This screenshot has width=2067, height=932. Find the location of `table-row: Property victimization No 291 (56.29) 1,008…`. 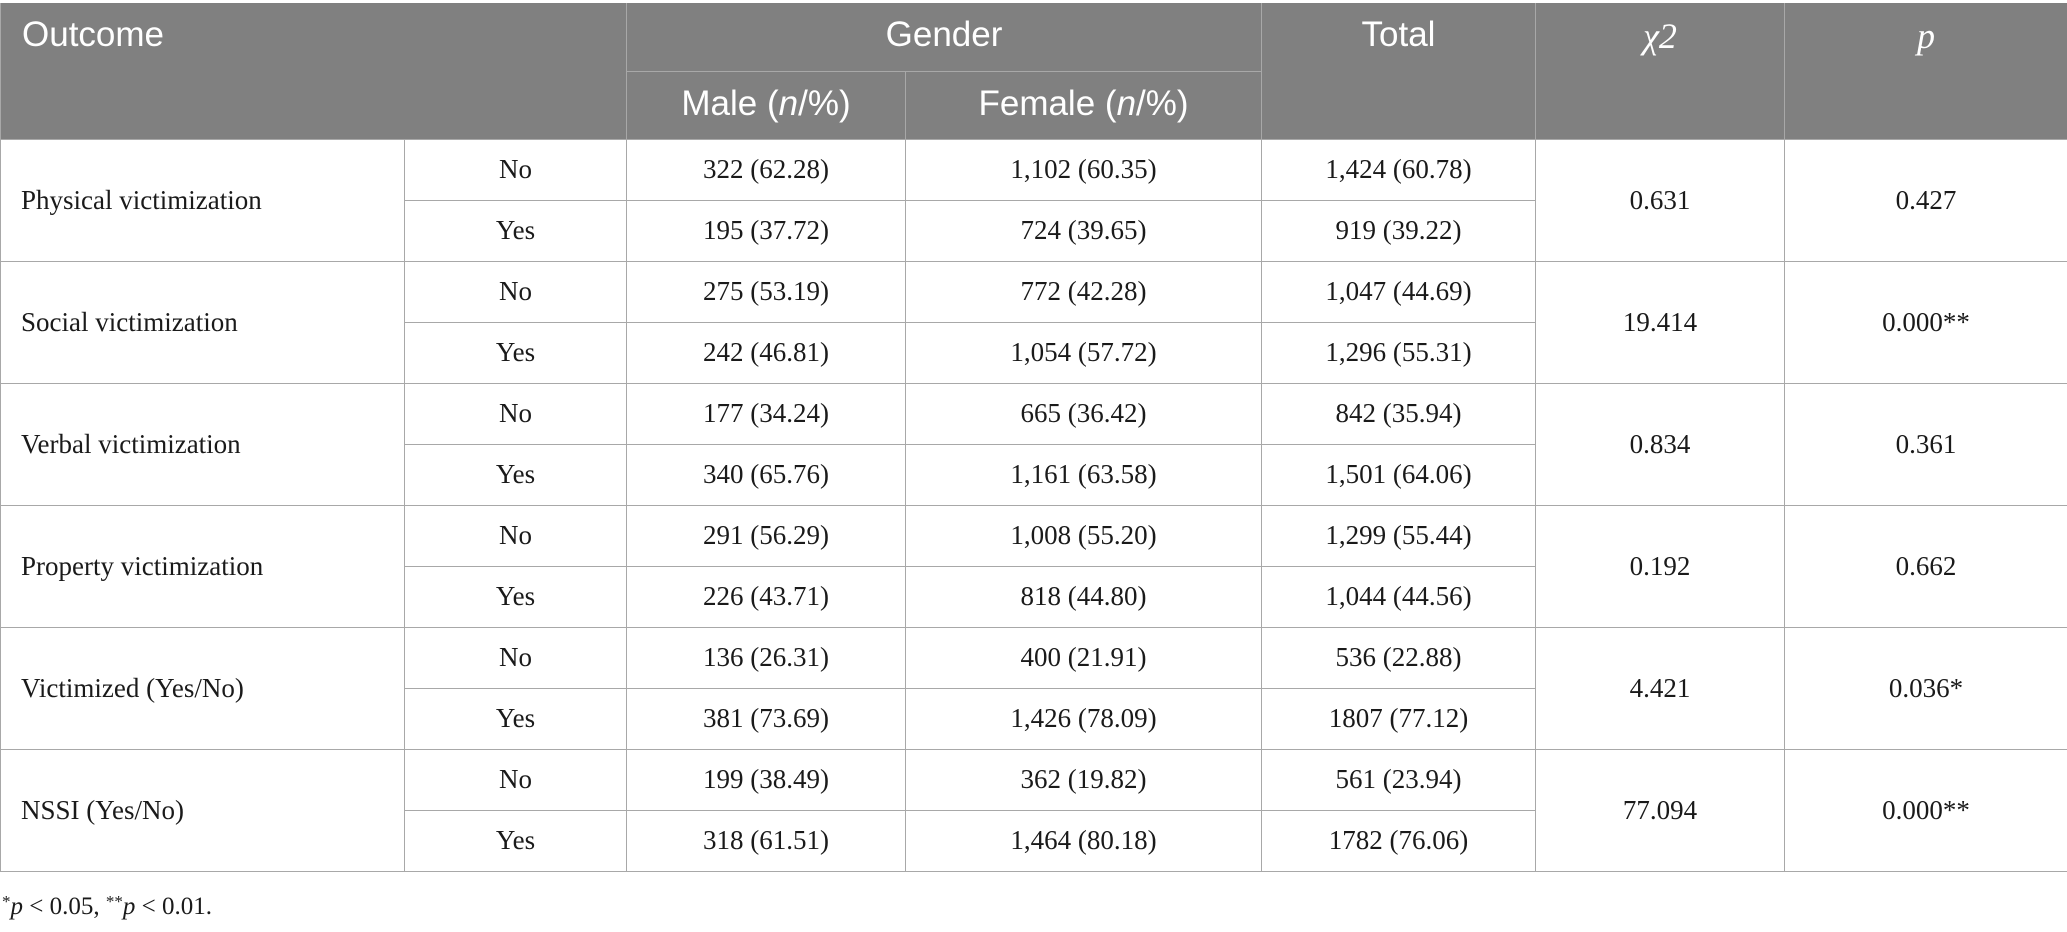

table-row: Property victimization No 291 (56.29) 1,008… is located at coordinates (1033, 566).